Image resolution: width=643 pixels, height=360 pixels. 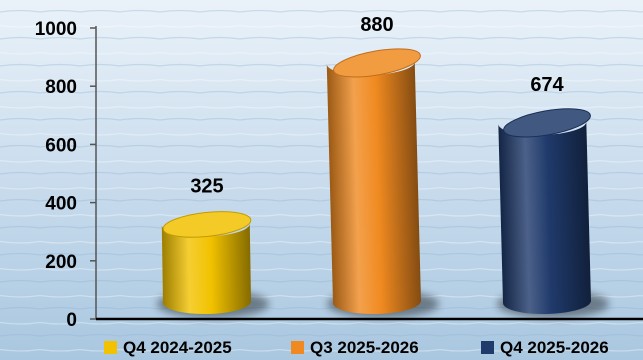 What do you see at coordinates (61, 87) in the screenshot?
I see `y-tick-label: 800` at bounding box center [61, 87].